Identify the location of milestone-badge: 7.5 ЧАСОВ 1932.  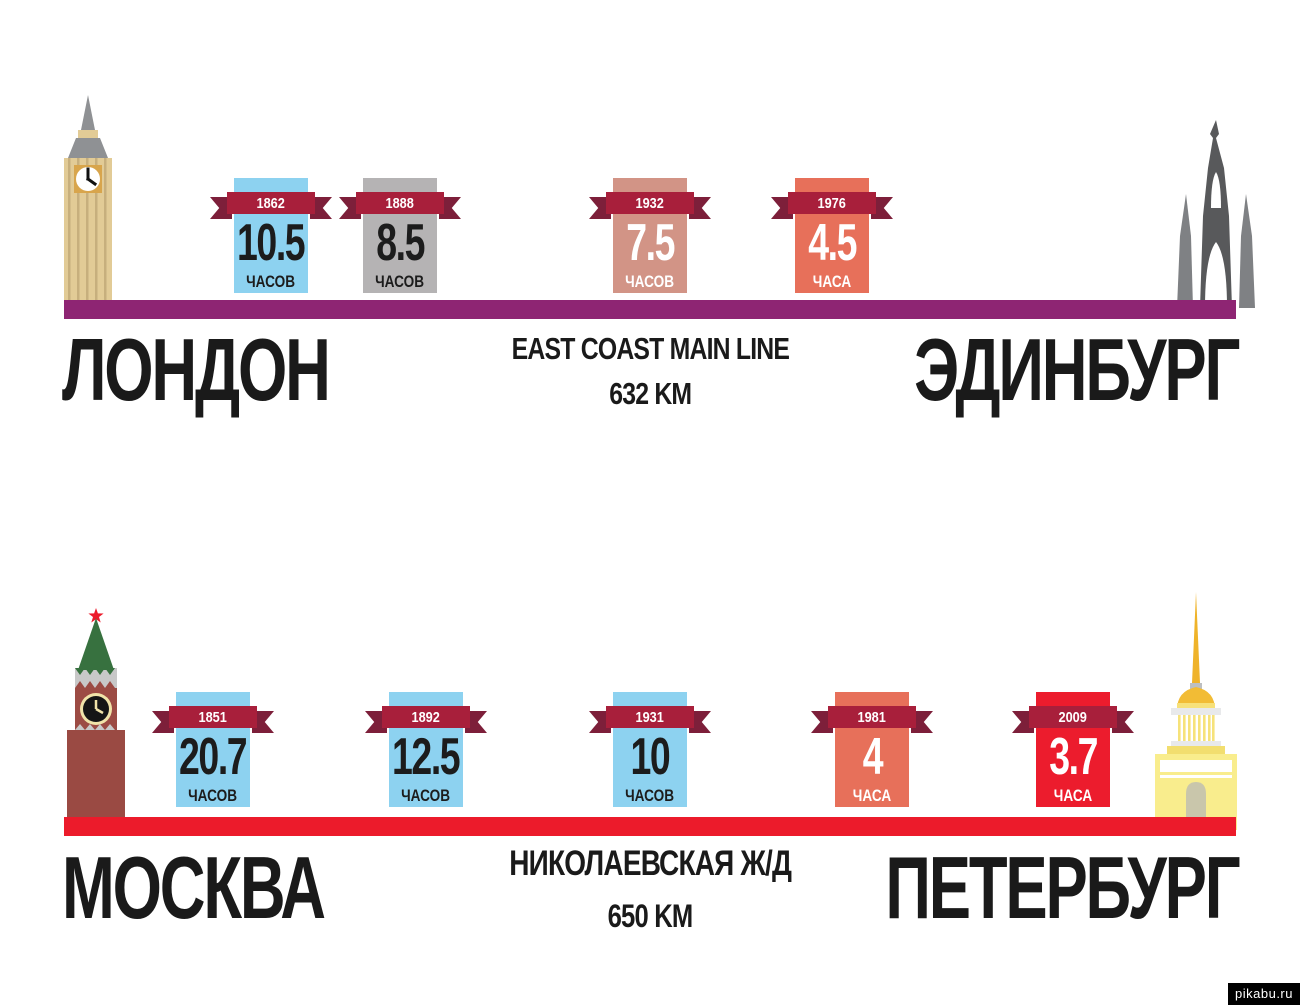
(650, 235).